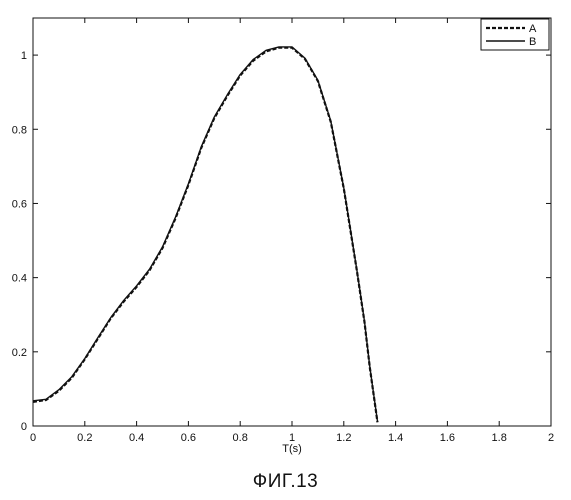 Image resolution: width=571 pixels, height=500 pixels. Describe the element at coordinates (84, 438) in the screenshot. I see `x-tick-label: 0.2` at that location.